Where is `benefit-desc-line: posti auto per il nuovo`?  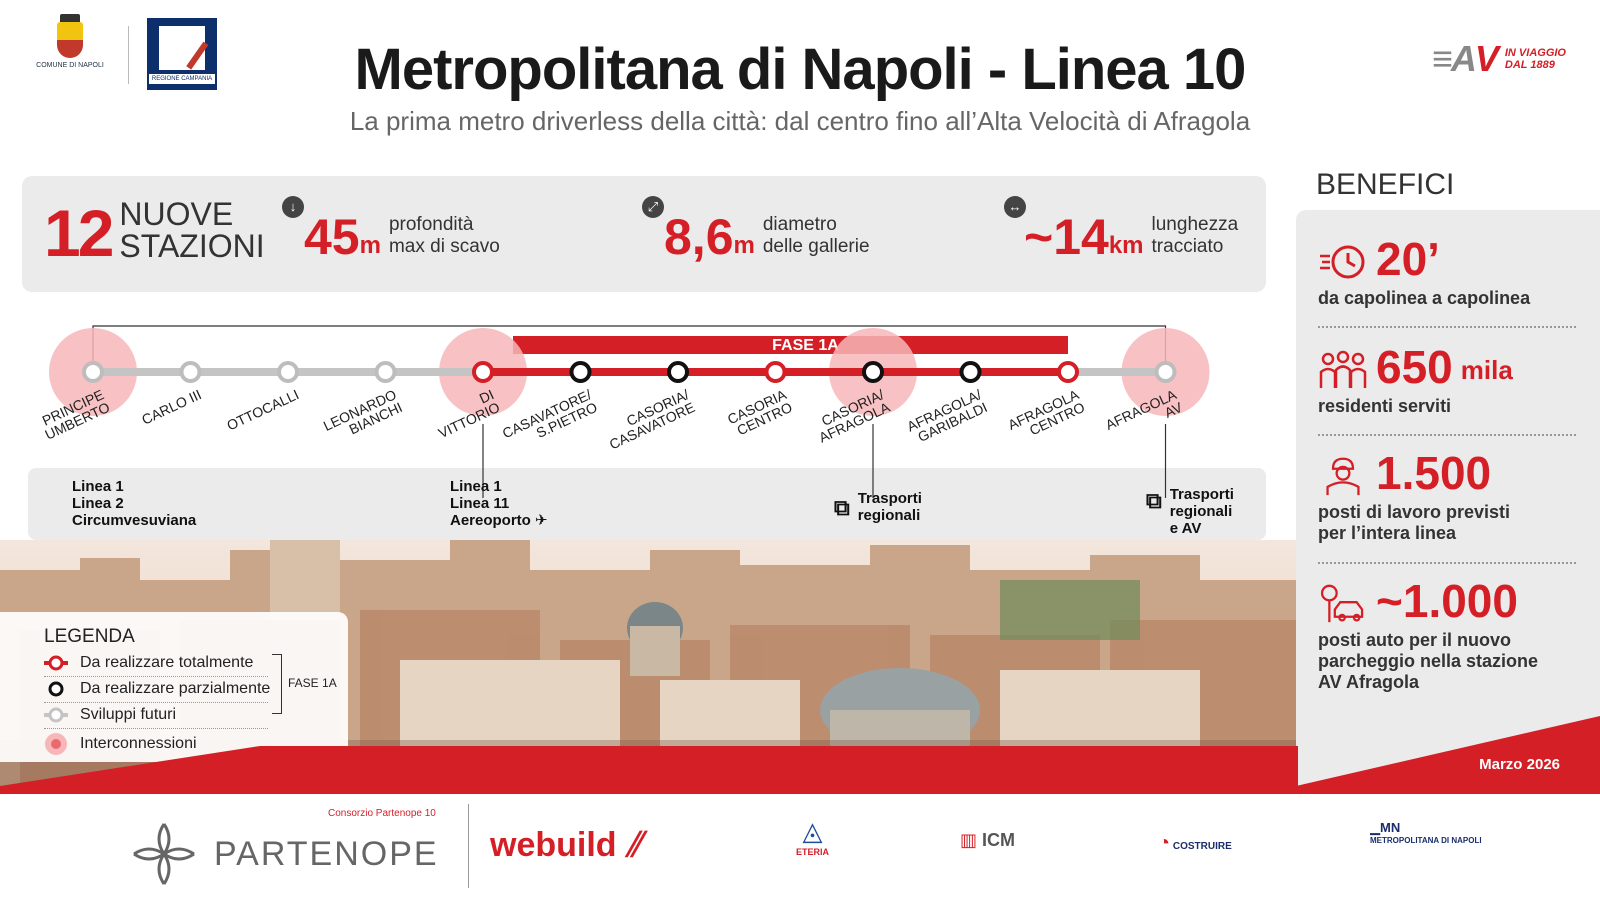
benefit-desc-line: posti auto per il nuovo is located at coordinates (1414, 640).